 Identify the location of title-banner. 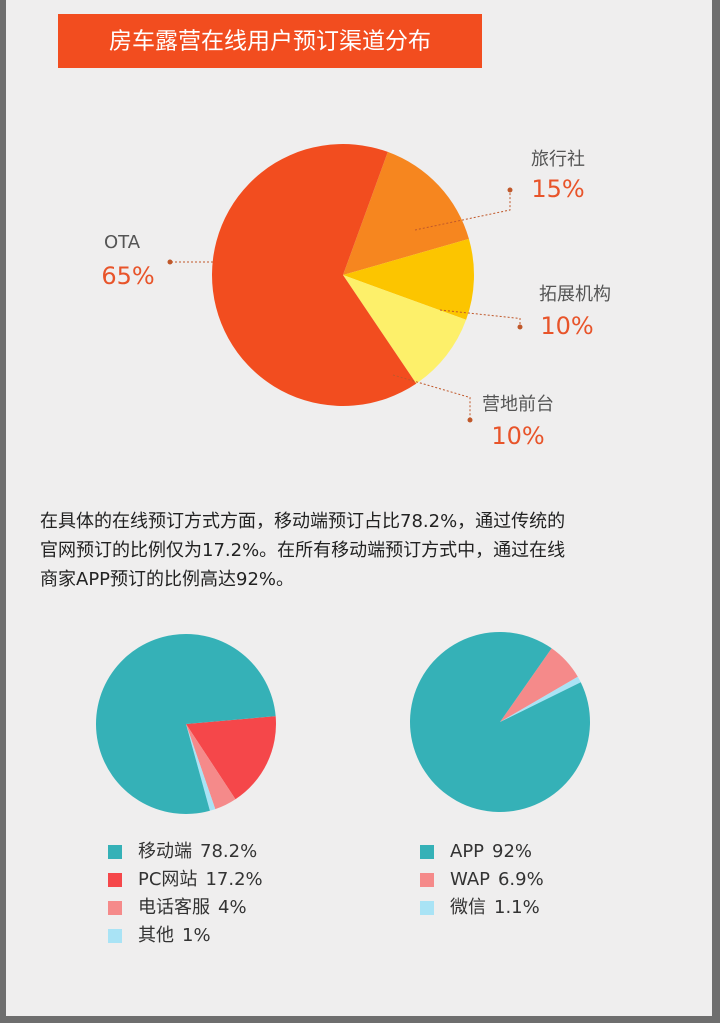
(270, 41).